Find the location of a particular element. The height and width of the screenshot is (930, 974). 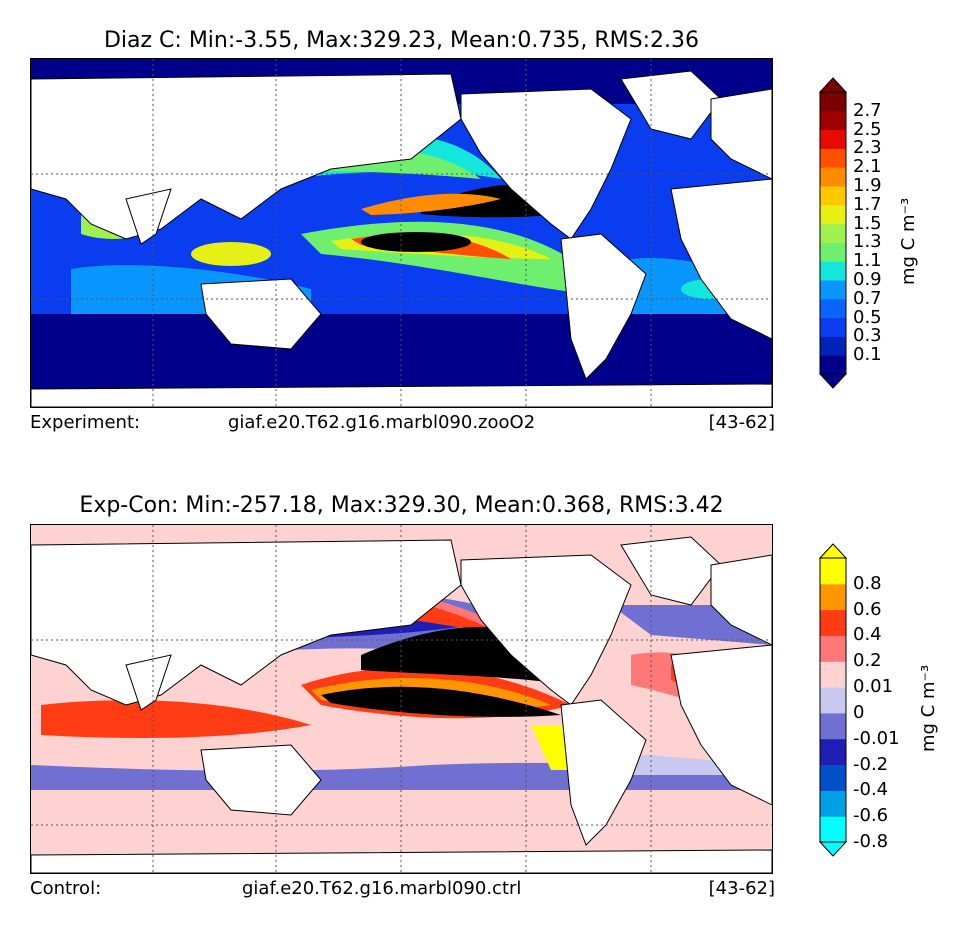

panel1-footer-case: giaf.e20.T62.g16.marbl090.zooO2 is located at coordinates (382, 422).